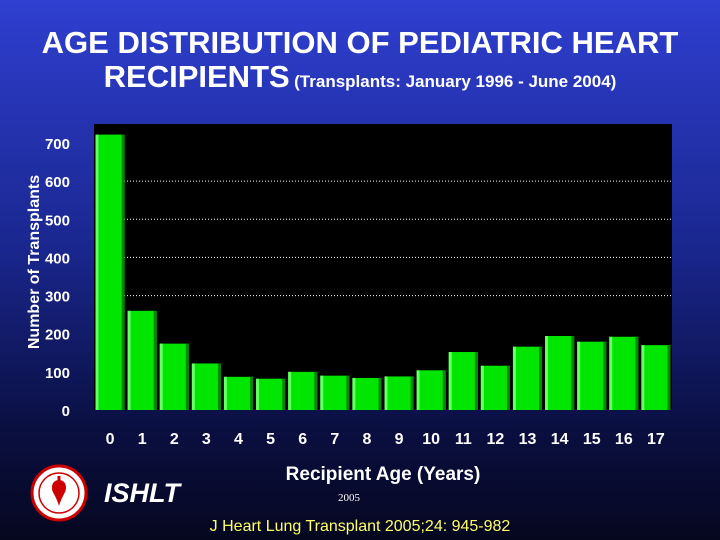 This screenshot has height=540, width=720. I want to click on y-tick-label: 700, so click(57, 144).